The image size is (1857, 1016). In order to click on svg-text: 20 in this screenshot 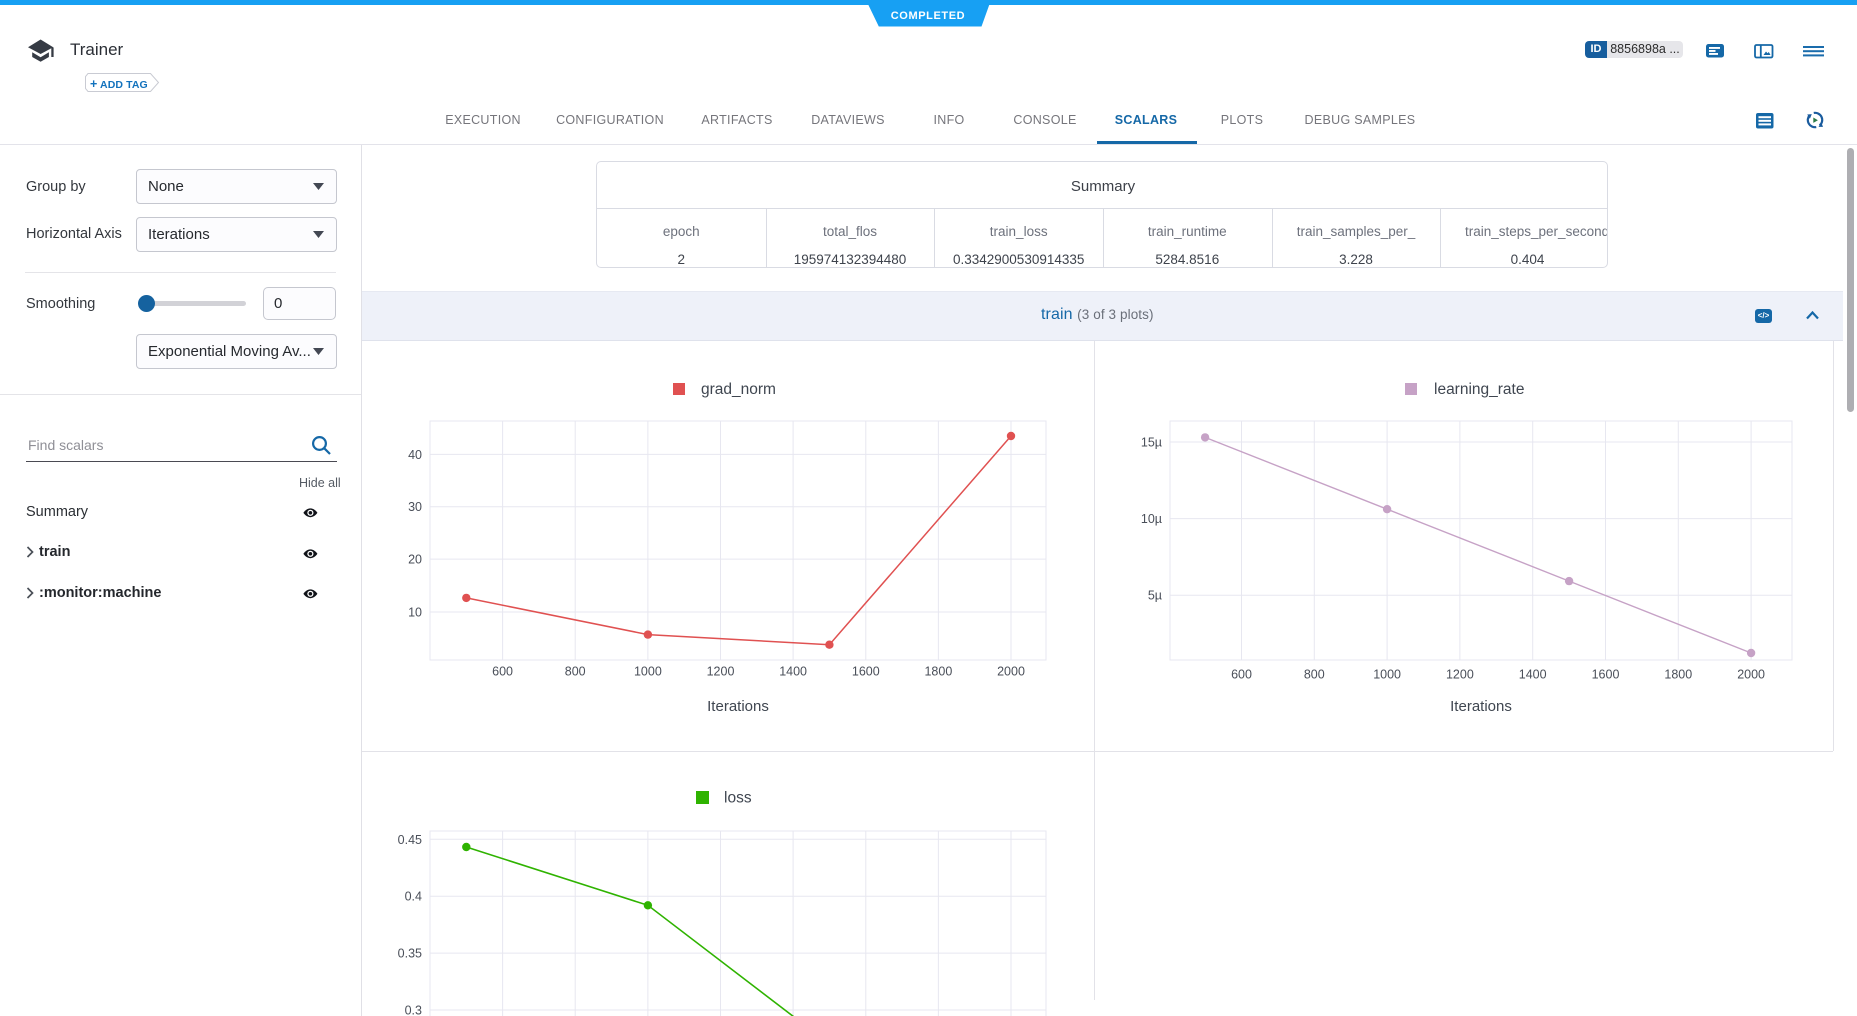, I will do `click(415, 560)`.